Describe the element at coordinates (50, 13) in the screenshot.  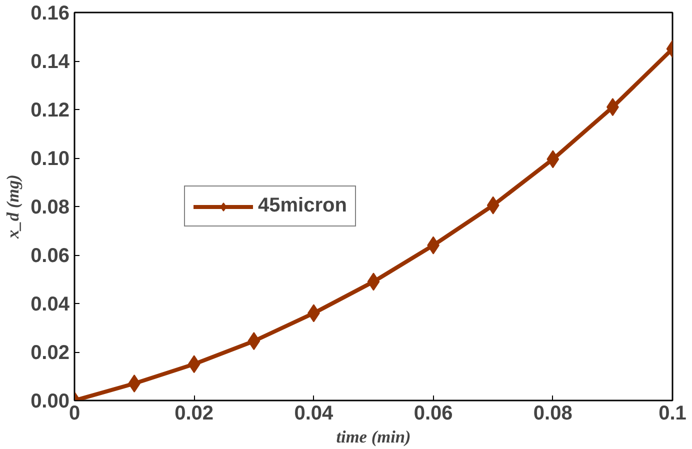
I see `y-tick-label: 0.16` at that location.